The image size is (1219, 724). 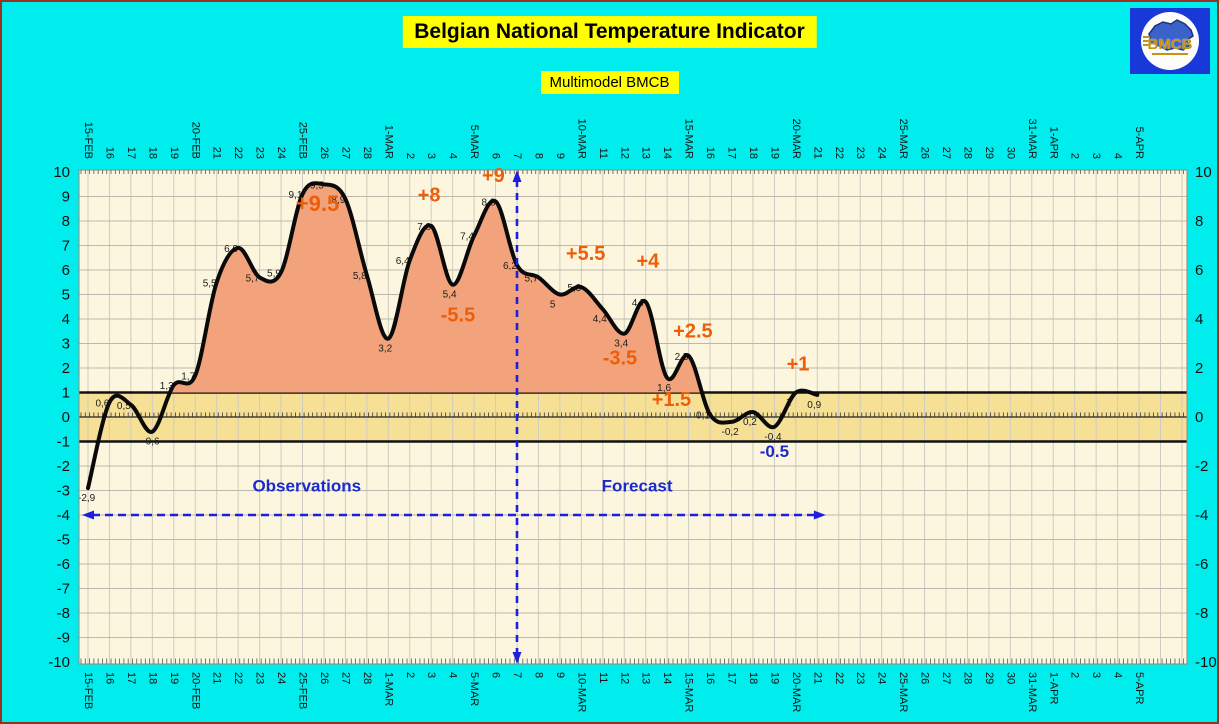 I want to click on x-tick-label: 5-MAR, so click(x=474, y=689).